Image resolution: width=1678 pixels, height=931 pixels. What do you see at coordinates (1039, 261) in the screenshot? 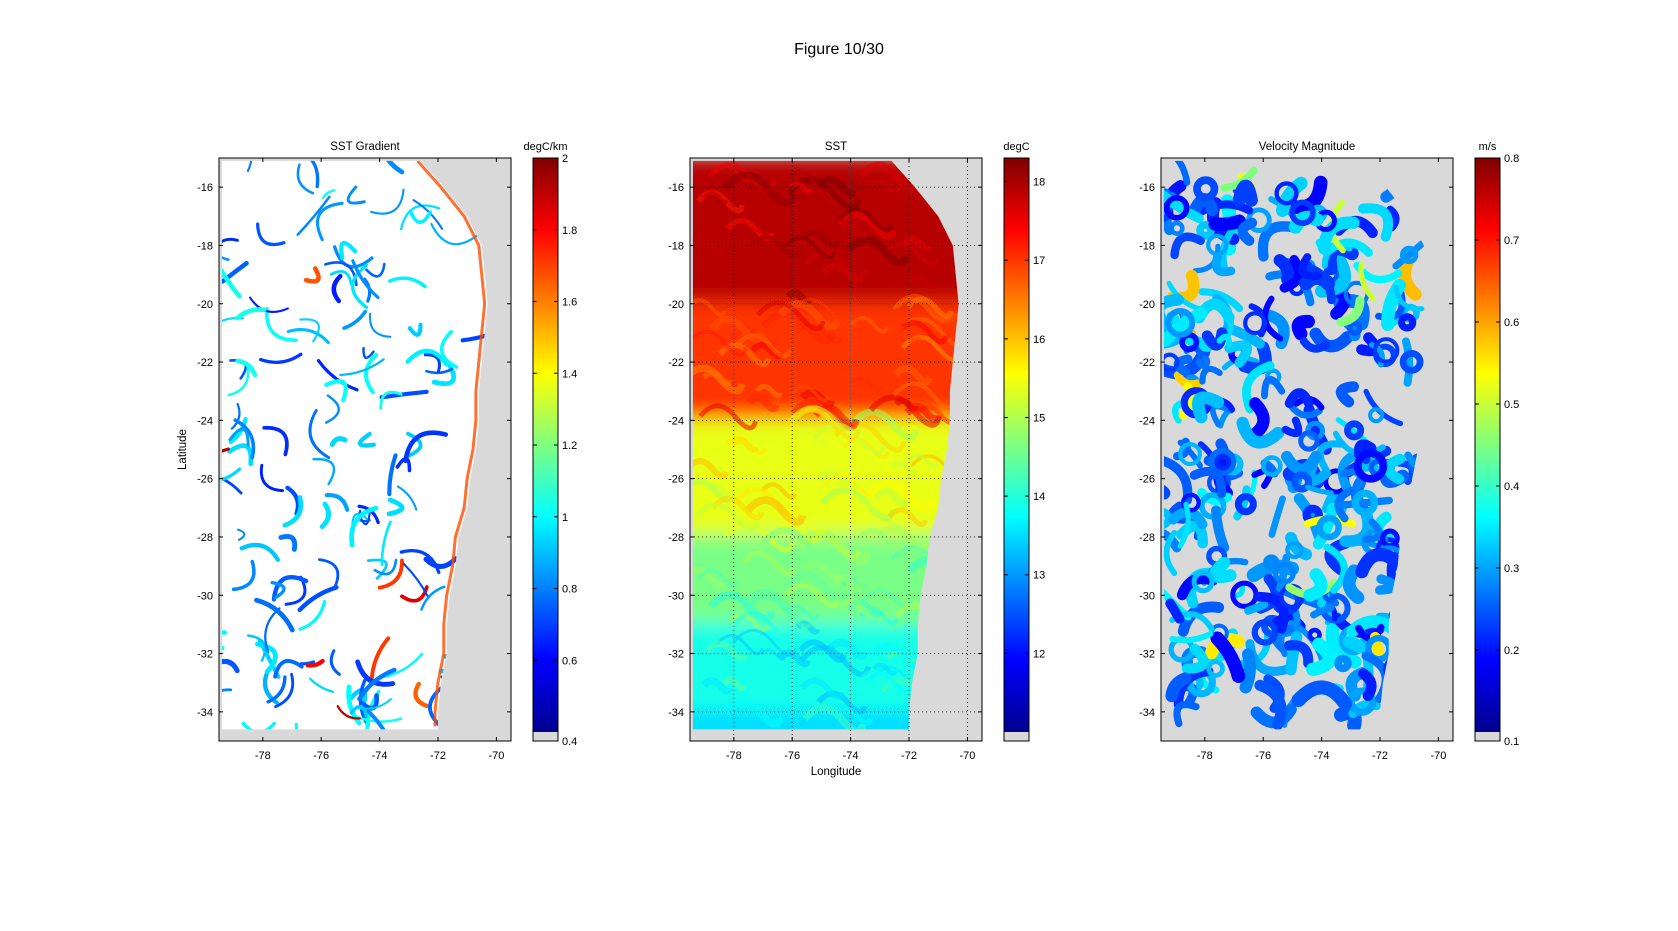
I see `colorbar-tick-label: 17` at bounding box center [1039, 261].